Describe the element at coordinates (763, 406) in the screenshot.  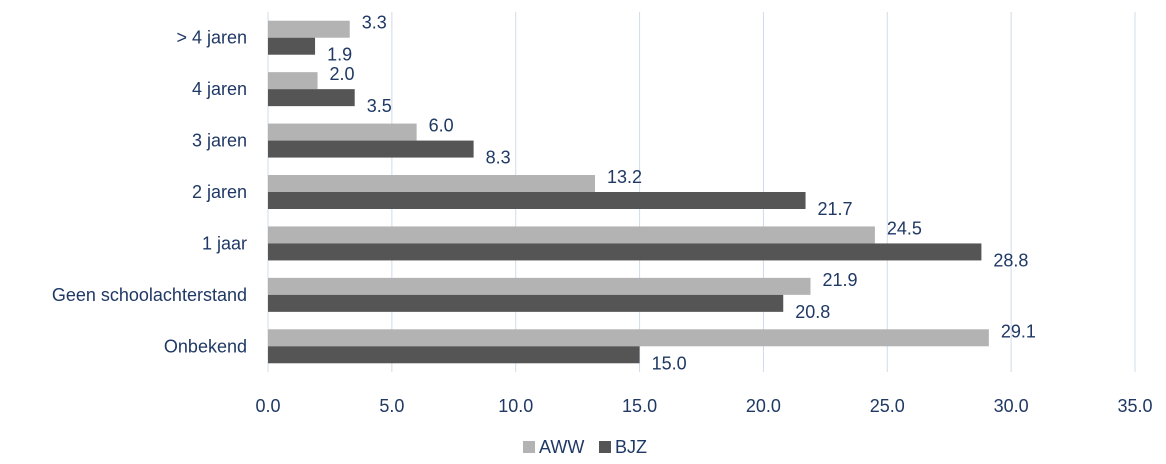
I see `x-tick-label: 20.0` at that location.